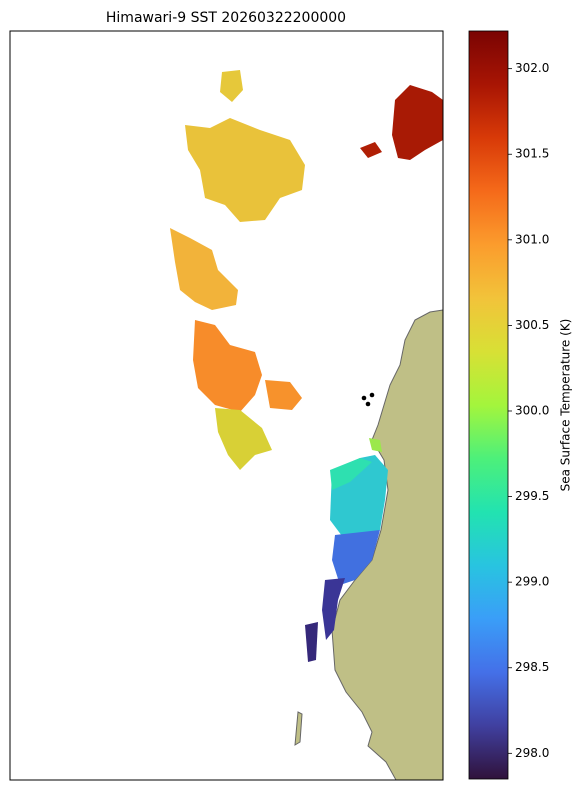 The width and height of the screenshot is (585, 790). What do you see at coordinates (298, 728) in the screenshot?
I see `island` at bounding box center [298, 728].